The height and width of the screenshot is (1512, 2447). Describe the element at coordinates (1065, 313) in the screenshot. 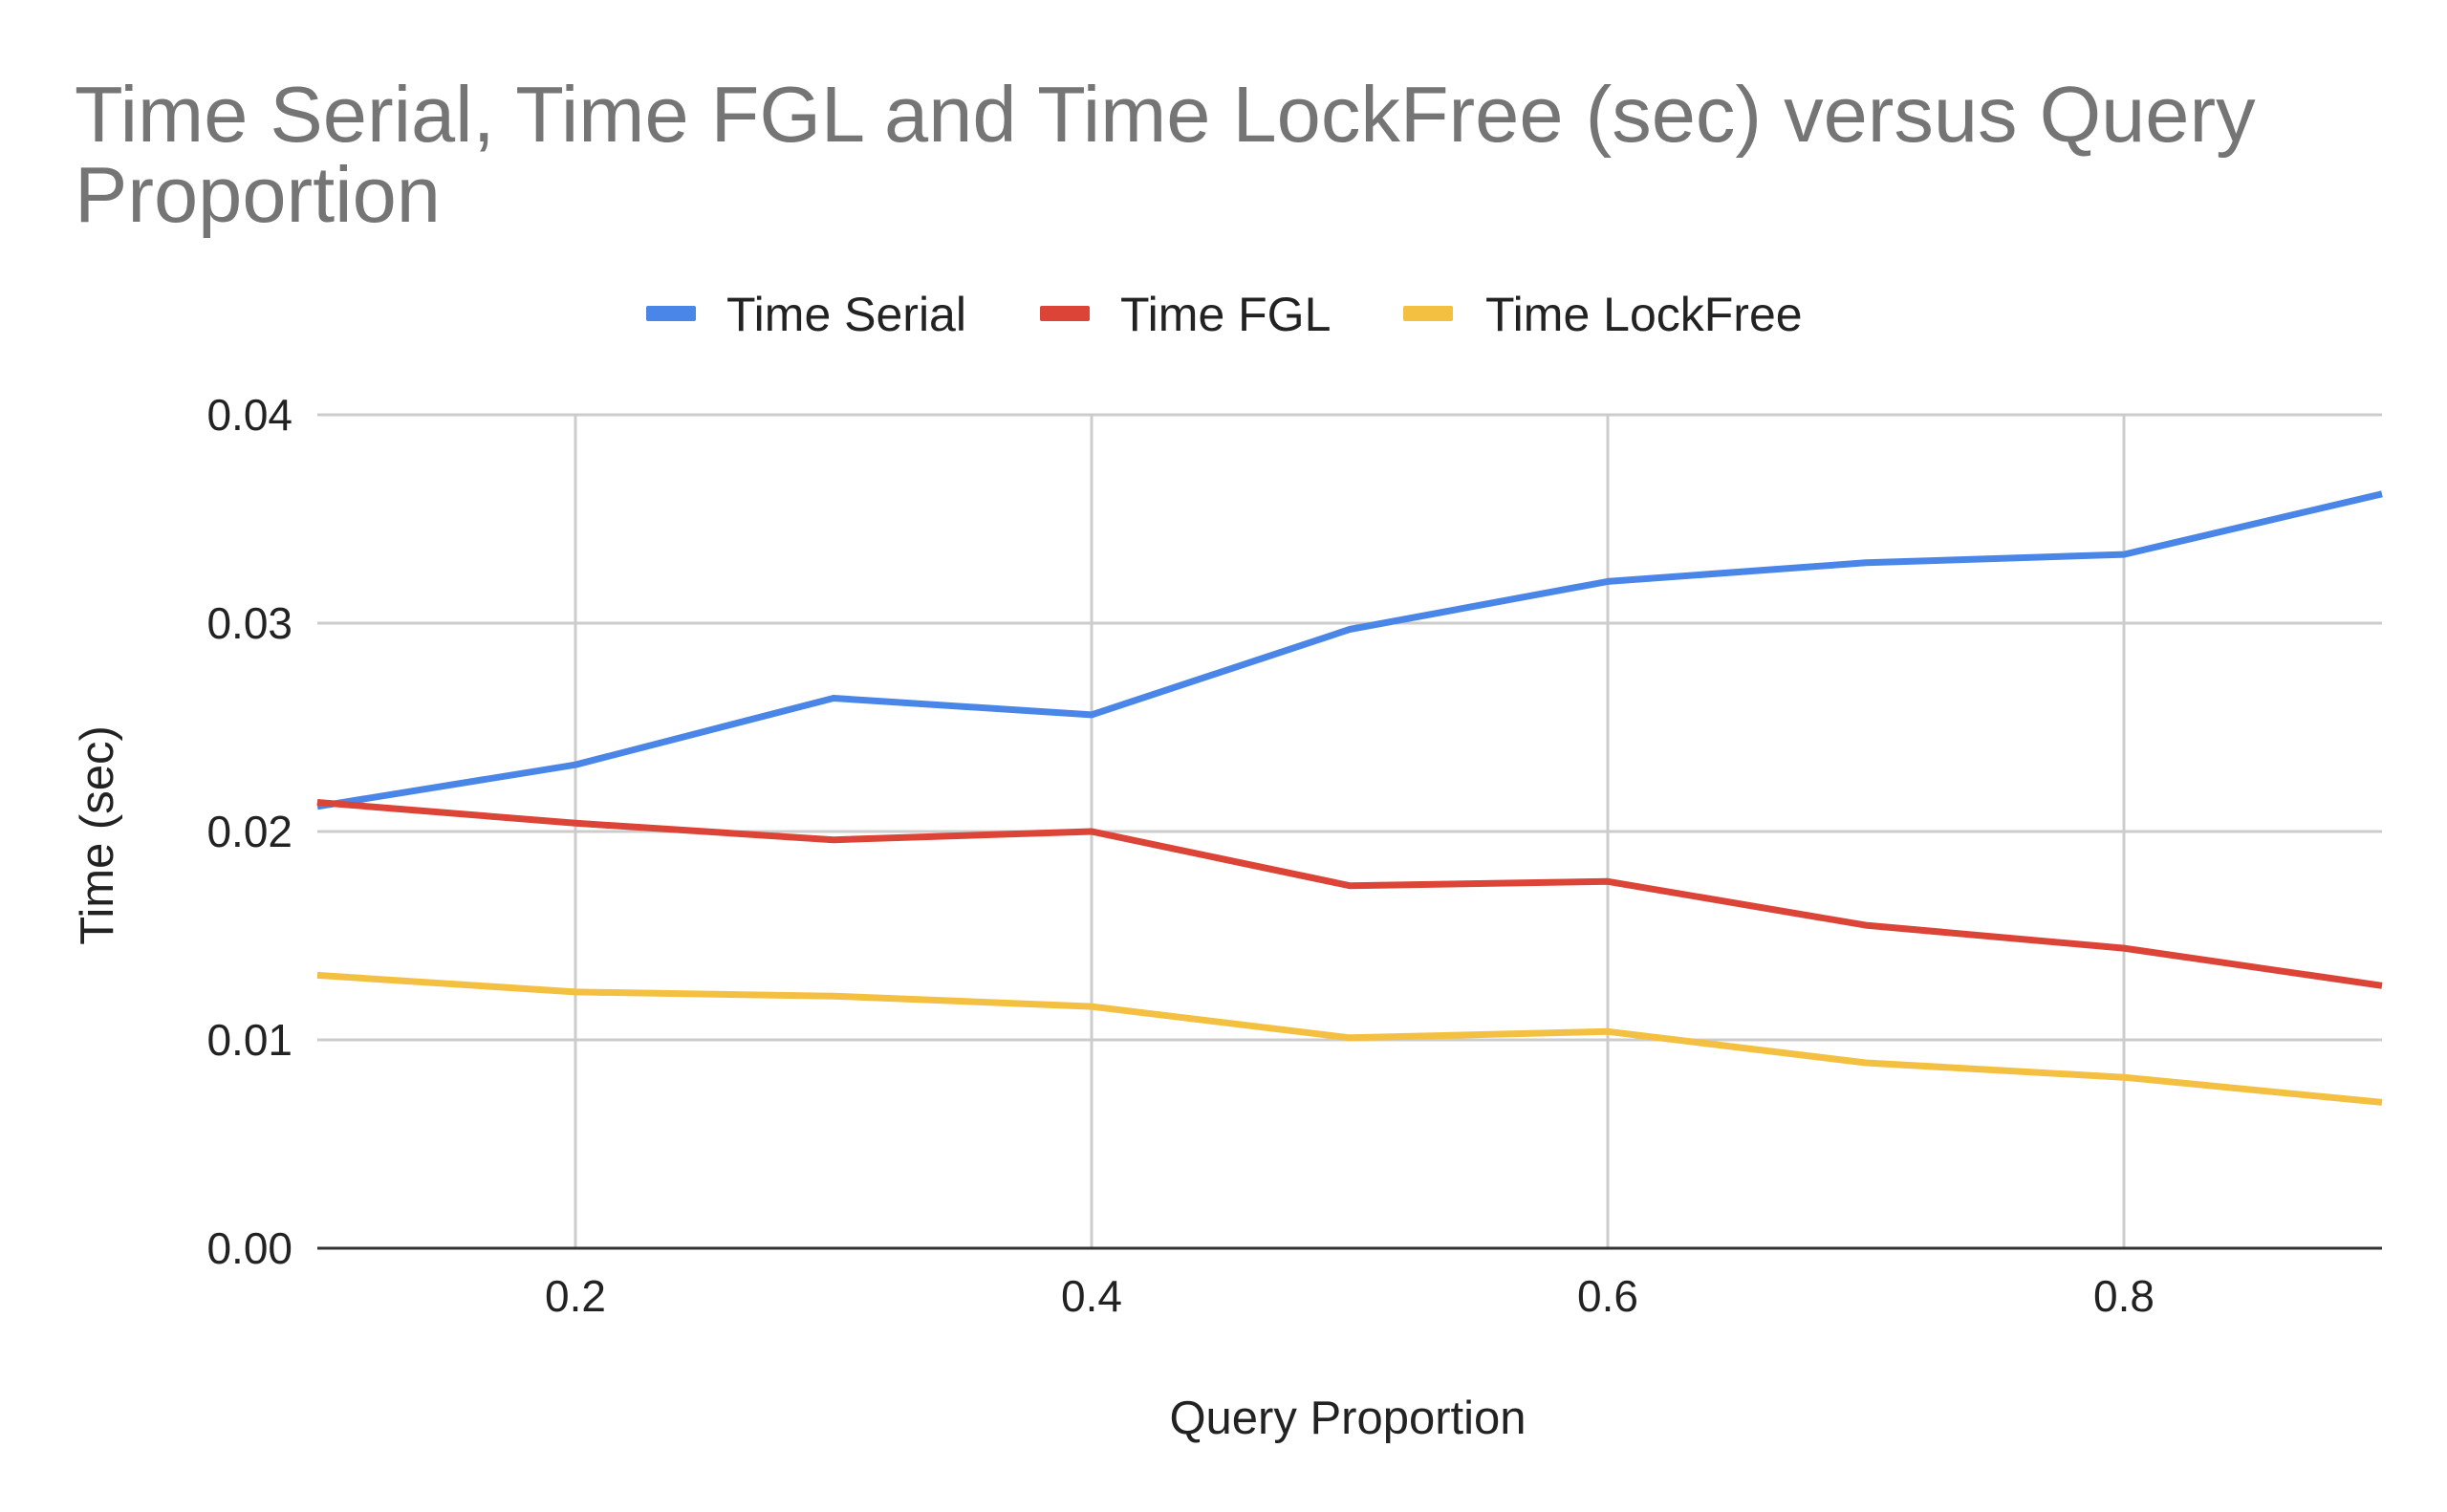

I see `legend-swatch-time-fgl` at that location.